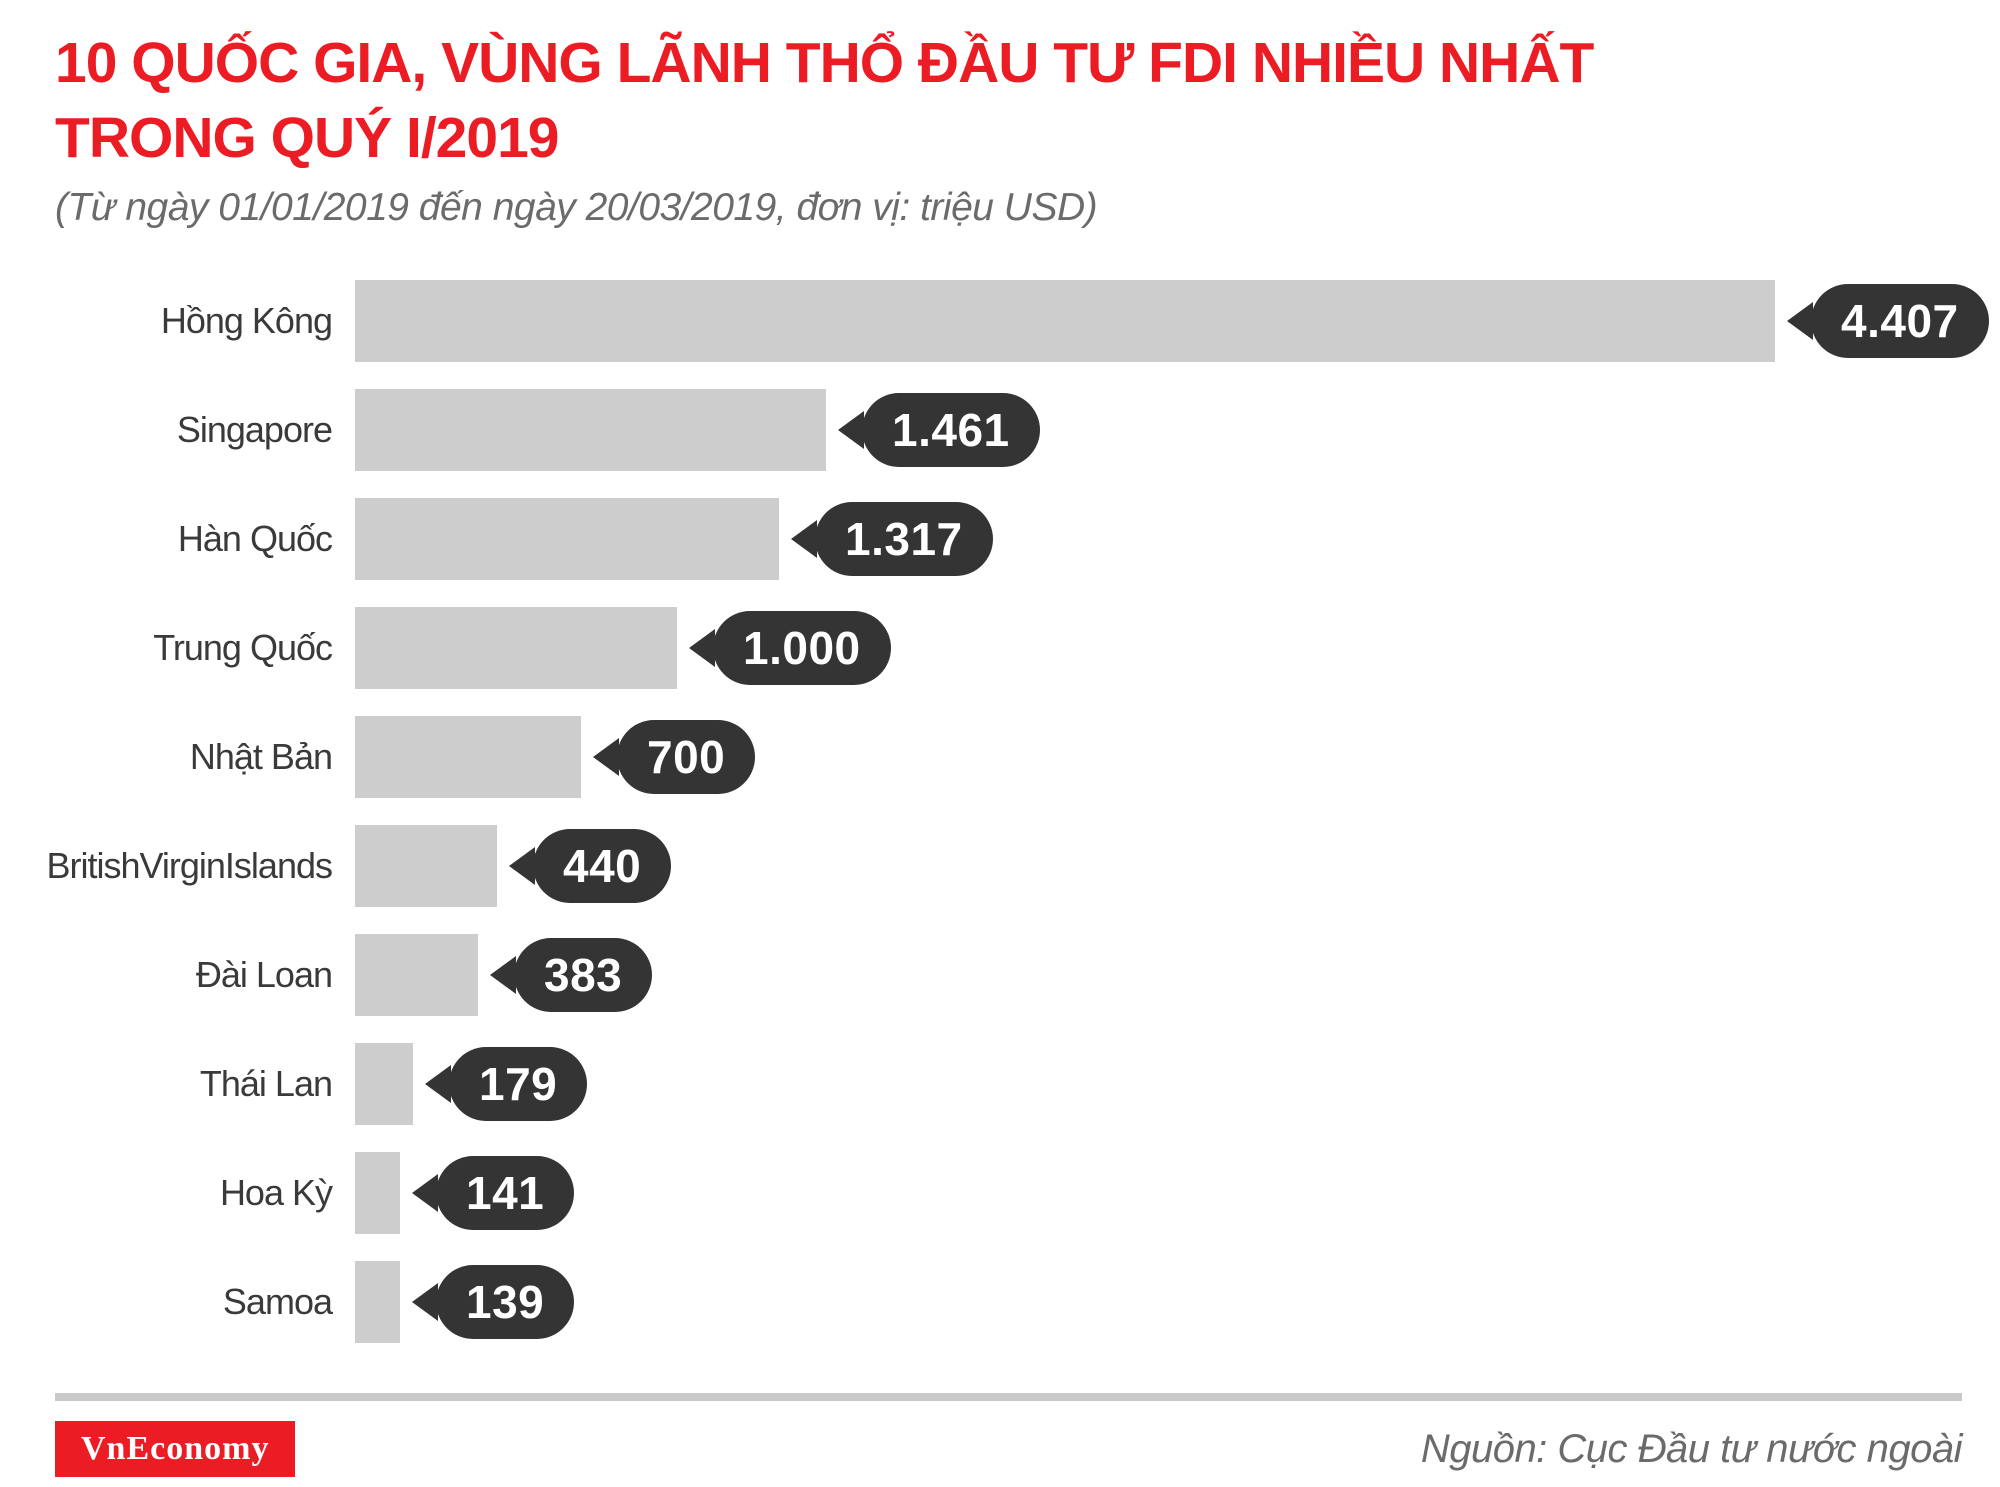  What do you see at coordinates (505, 1302) in the screenshot?
I see `value-bubble: 139` at bounding box center [505, 1302].